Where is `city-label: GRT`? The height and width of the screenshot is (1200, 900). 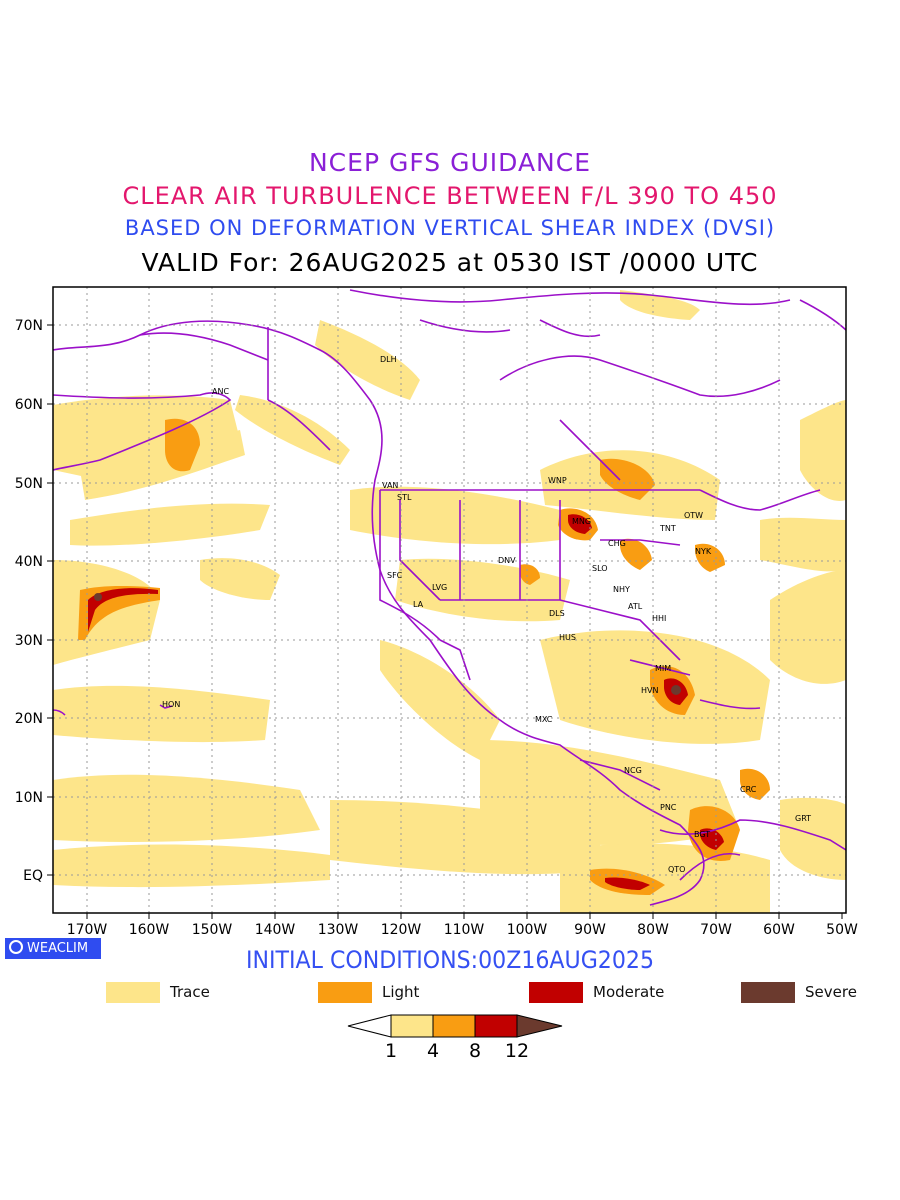
city-label: GRT is located at coordinates (803, 818).